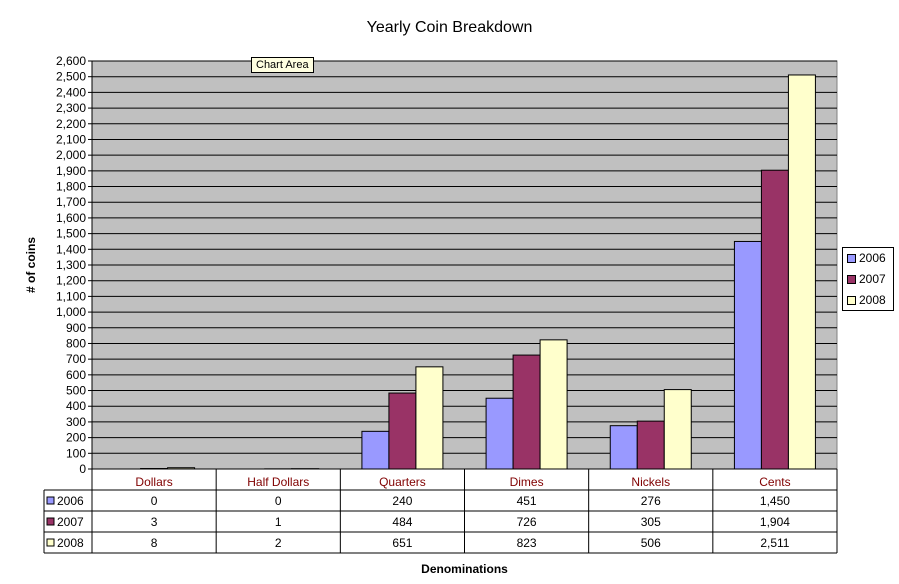 Image resolution: width=899 pixels, height=584 pixels. Describe the element at coordinates (775, 501) in the screenshot. I see `data-label: 1,450` at that location.